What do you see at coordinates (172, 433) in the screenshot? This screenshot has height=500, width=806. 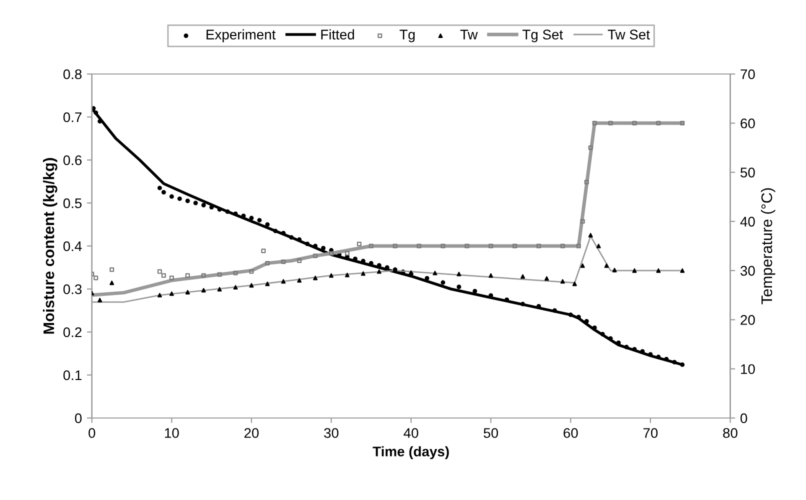 I see `x-tick-label: 10` at bounding box center [172, 433].